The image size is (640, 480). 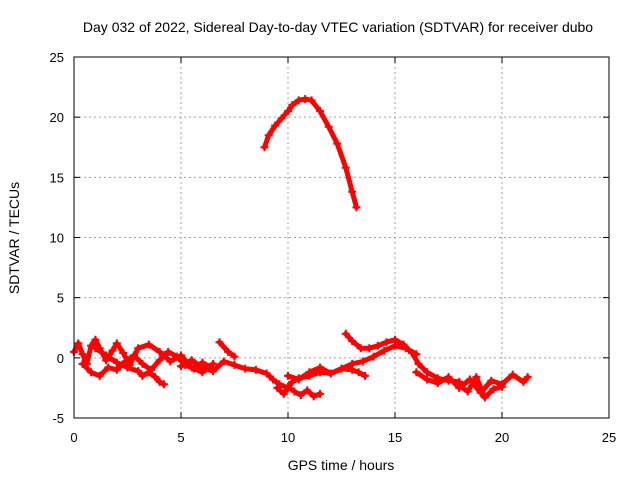 What do you see at coordinates (57, 117) in the screenshot?
I see `y-tick-label: 20` at bounding box center [57, 117].